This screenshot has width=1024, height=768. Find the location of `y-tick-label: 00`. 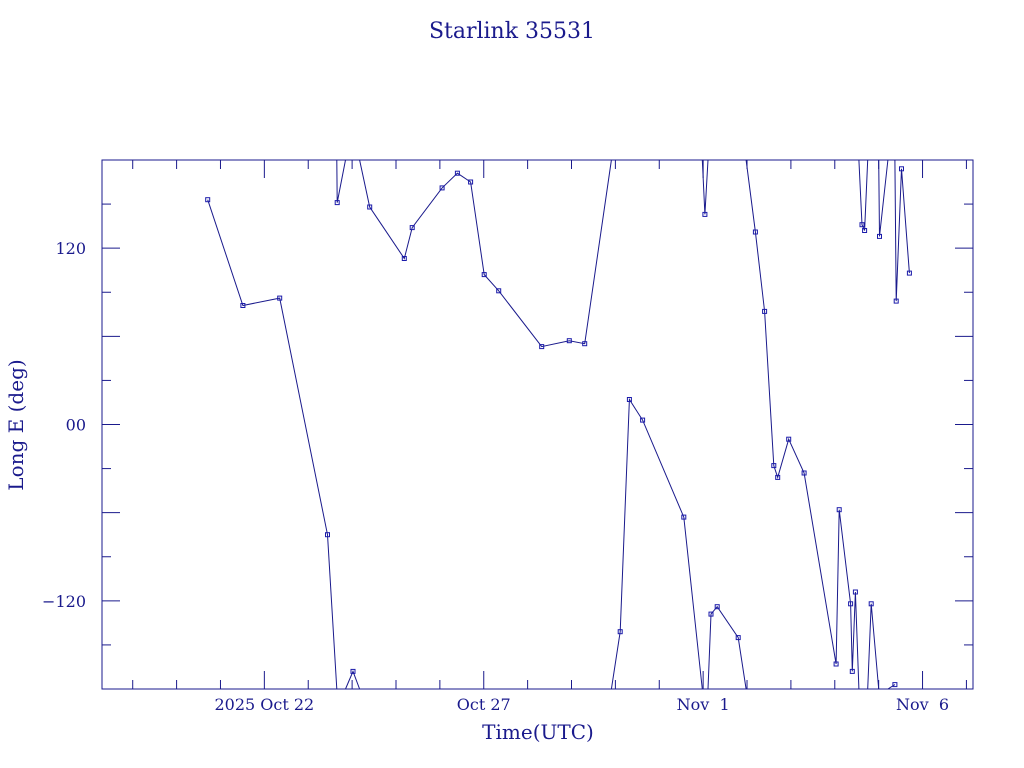

y-tick-label: 00 is located at coordinates (76, 425).